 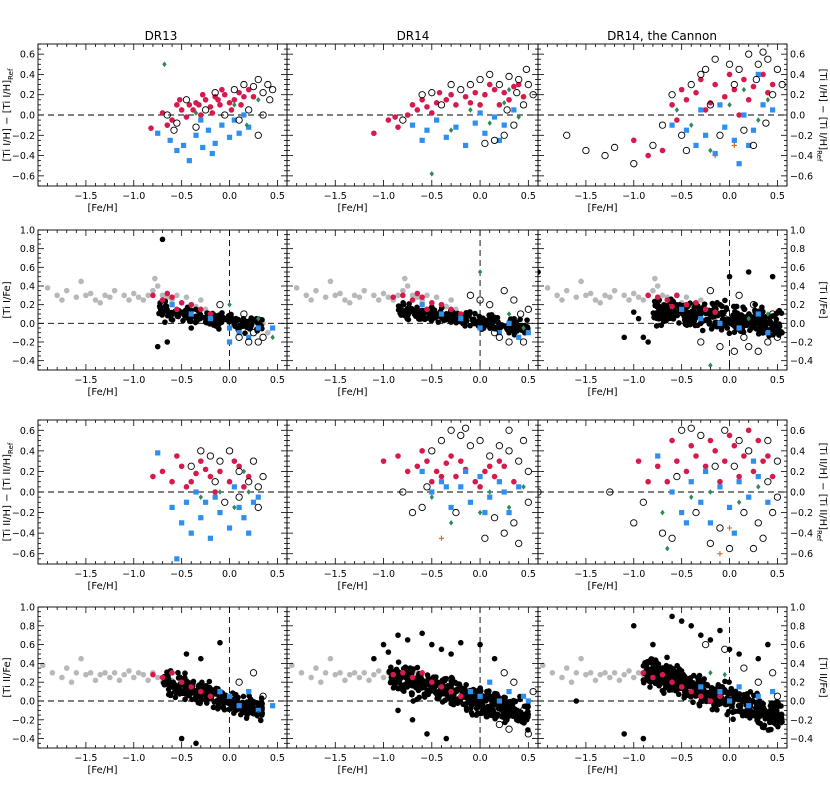 I want to click on panel-row2-col3: −1.5 −1.0 −0.5 0.0 0.5 [Fe/H], so click(x=662, y=313).